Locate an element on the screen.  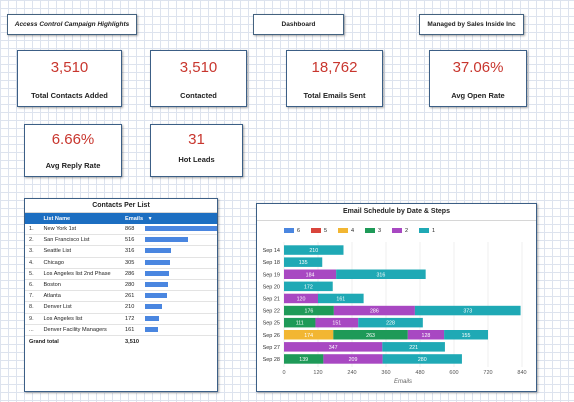
table-row: 9. Los Angeles list 172 is located at coordinates (121, 319).